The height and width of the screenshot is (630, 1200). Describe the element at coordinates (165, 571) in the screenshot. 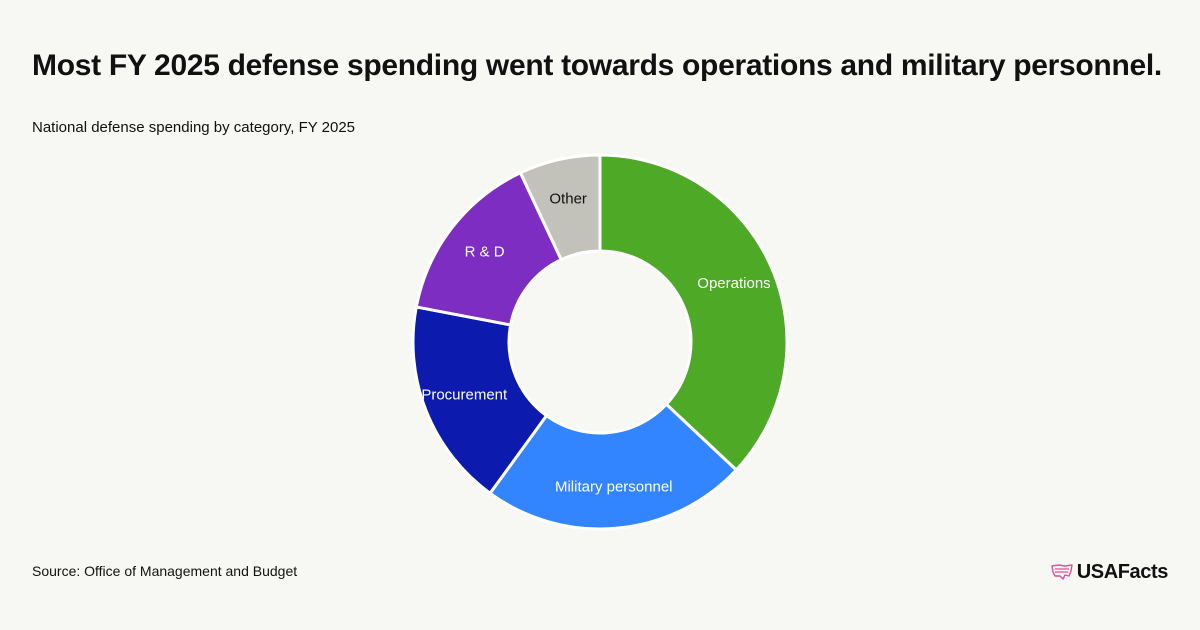

I see `source-note: Source: Office of Management and Budget` at that location.